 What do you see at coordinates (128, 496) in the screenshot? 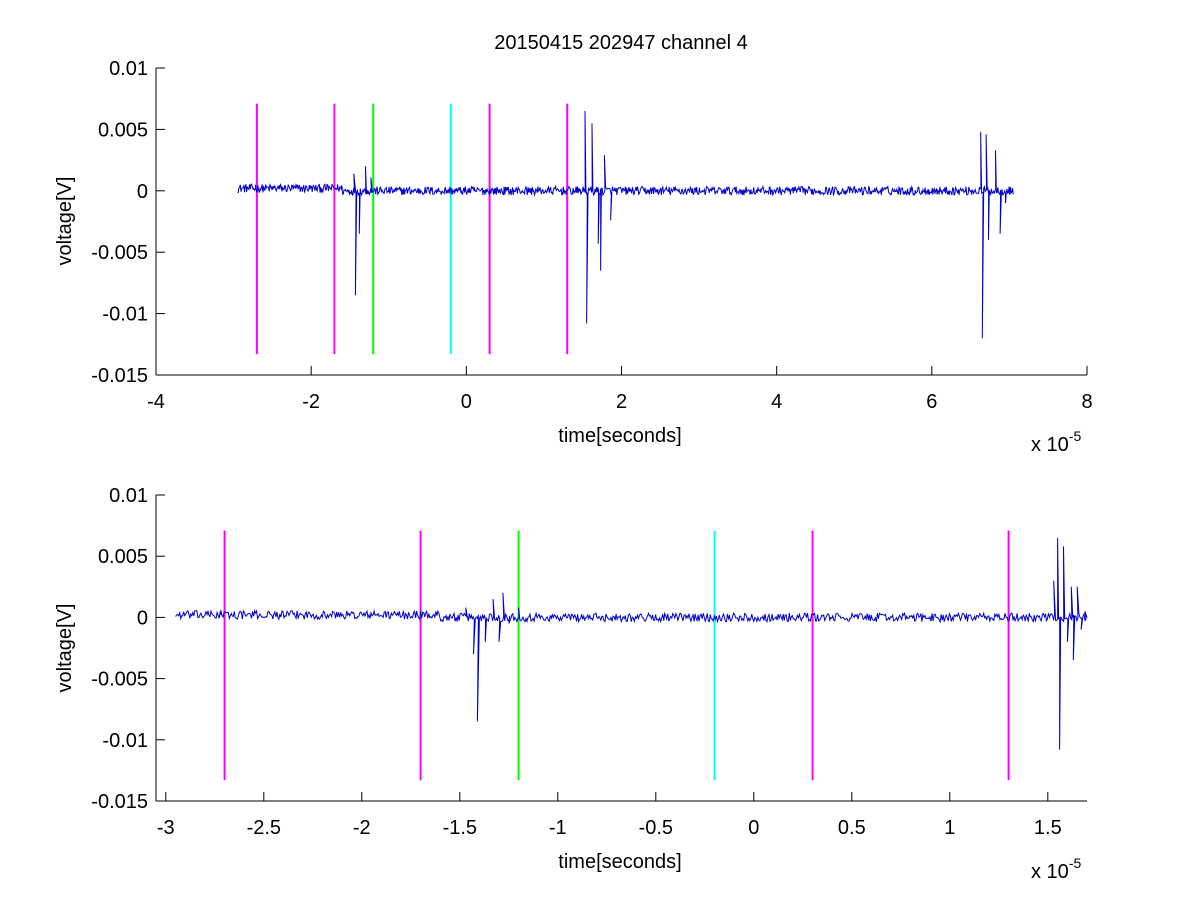
I see `bottom-y-tick-label: 0.01` at bounding box center [128, 496].